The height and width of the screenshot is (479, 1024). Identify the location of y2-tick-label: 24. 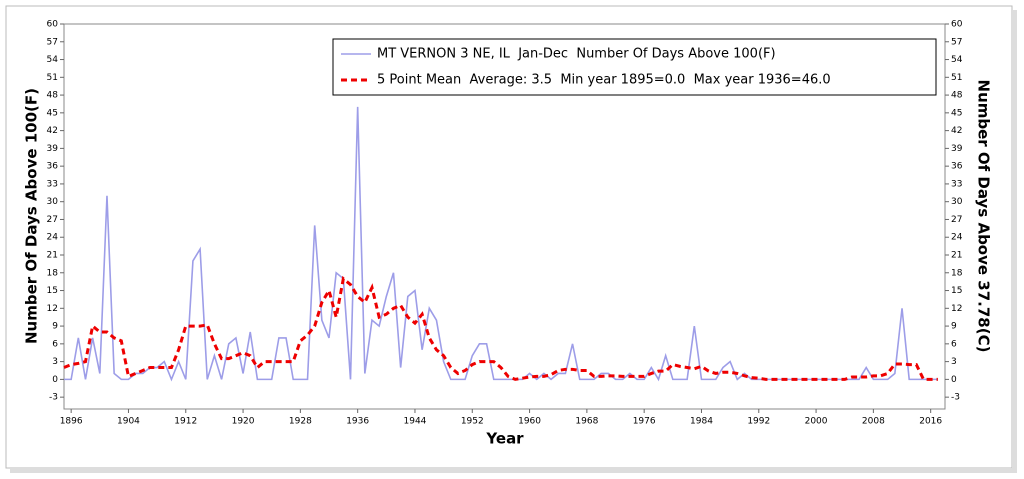
(957, 238).